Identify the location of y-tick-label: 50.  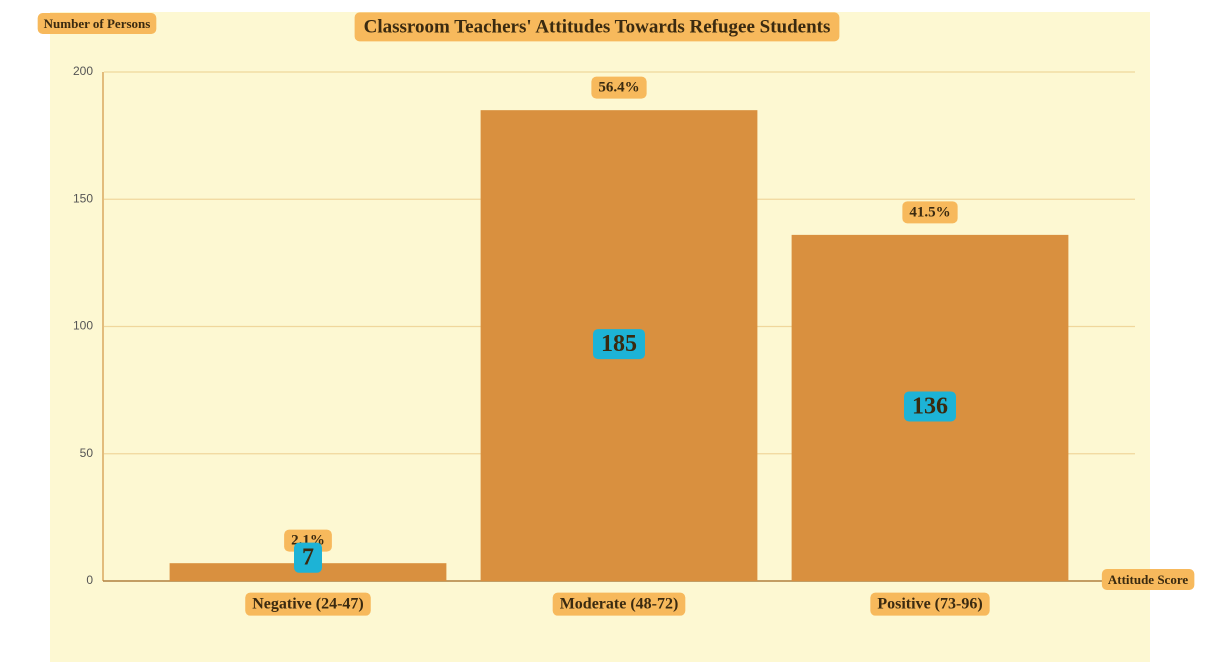
(87, 453).